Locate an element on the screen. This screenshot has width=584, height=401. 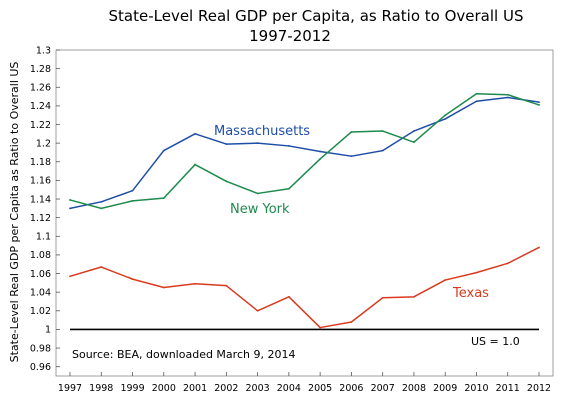
y-tick-label: 1.14 is located at coordinates (40, 199).